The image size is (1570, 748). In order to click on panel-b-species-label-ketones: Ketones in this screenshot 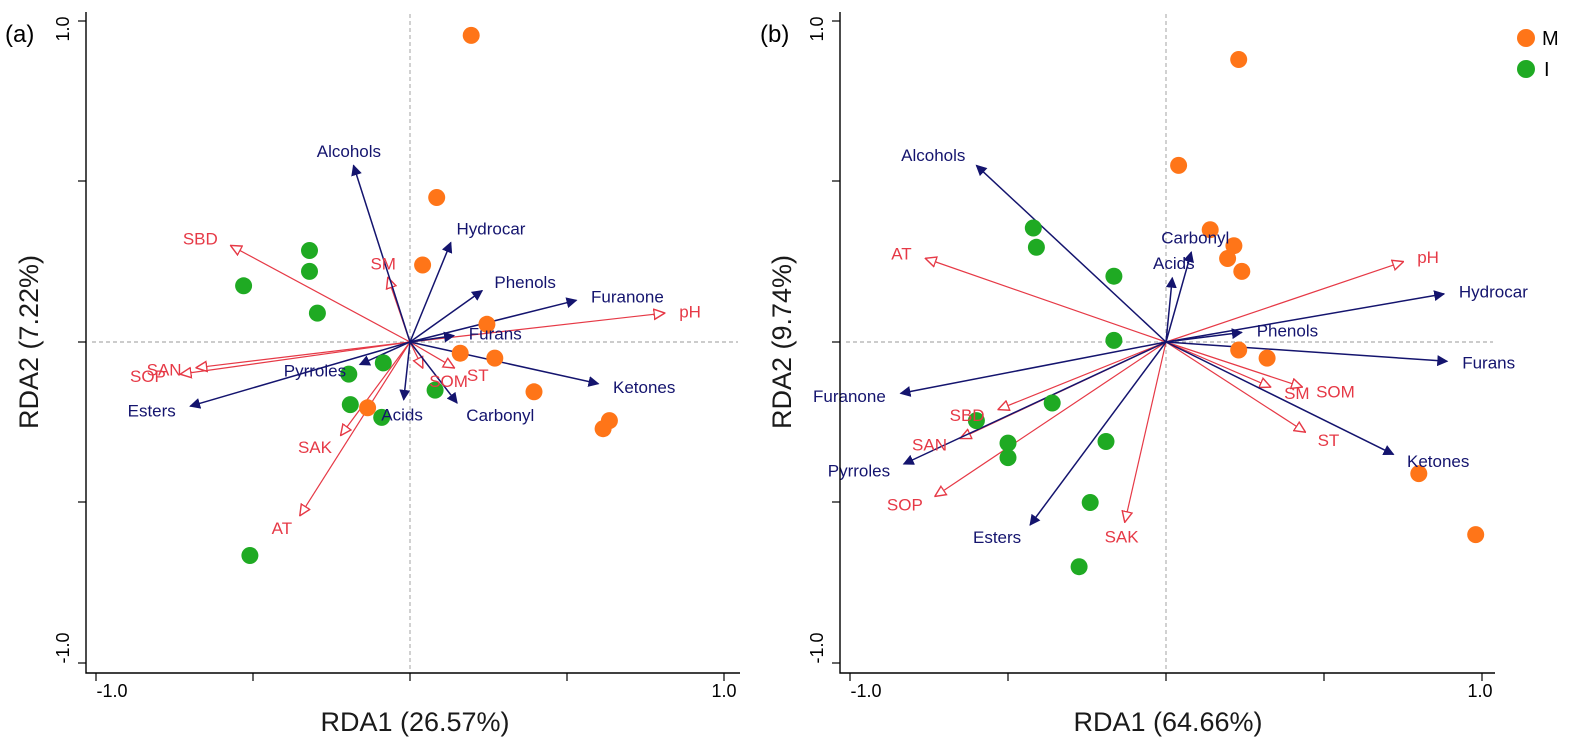, I will do `click(1438, 461)`.